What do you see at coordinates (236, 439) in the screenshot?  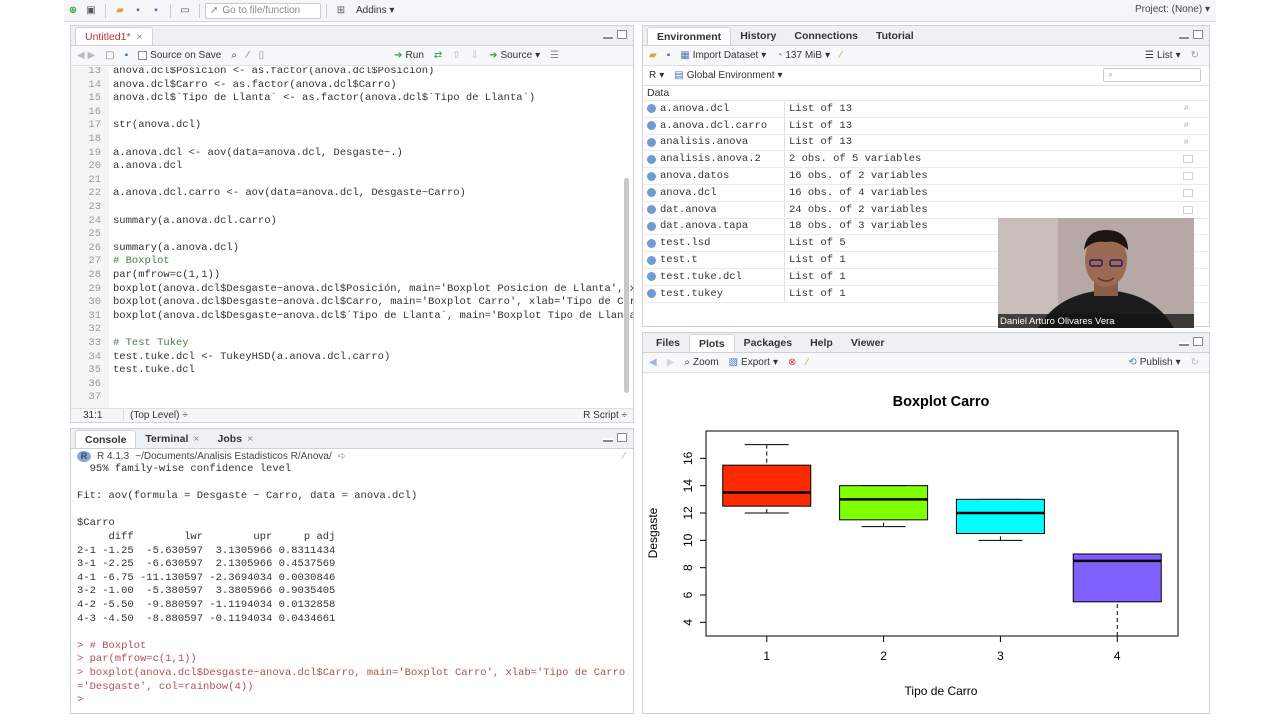 I see `tab-jobs: Jobs ×` at bounding box center [236, 439].